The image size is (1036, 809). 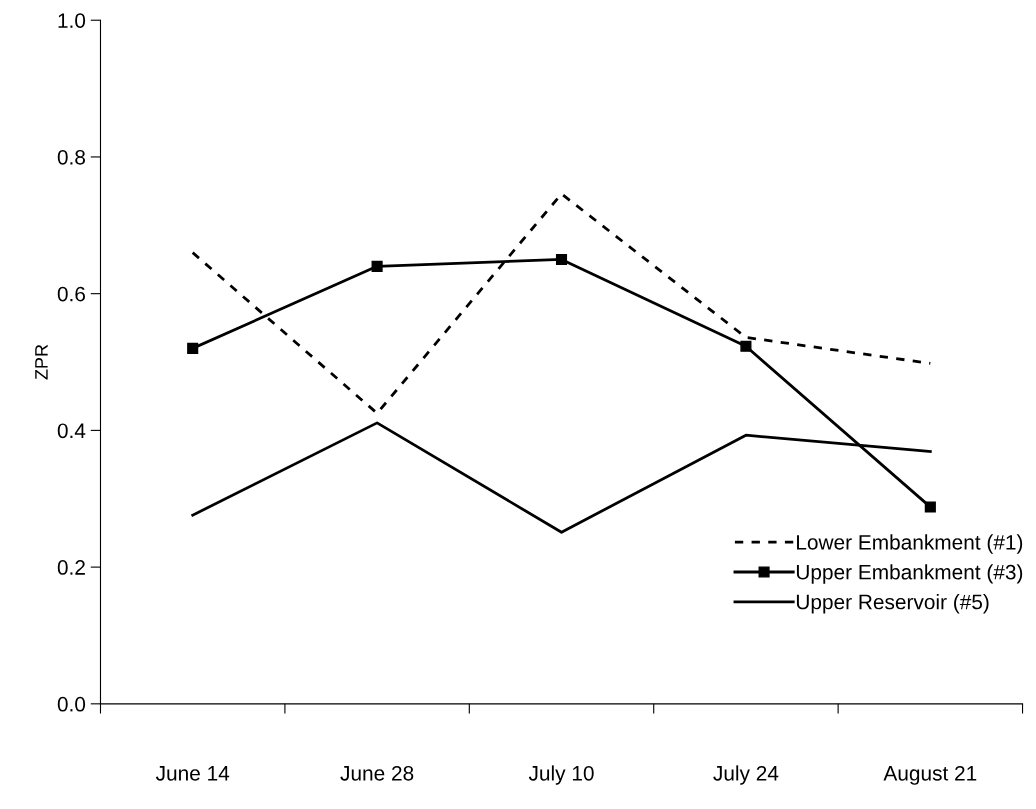 What do you see at coordinates (377, 773) in the screenshot?
I see `x-tick-label: June 28` at bounding box center [377, 773].